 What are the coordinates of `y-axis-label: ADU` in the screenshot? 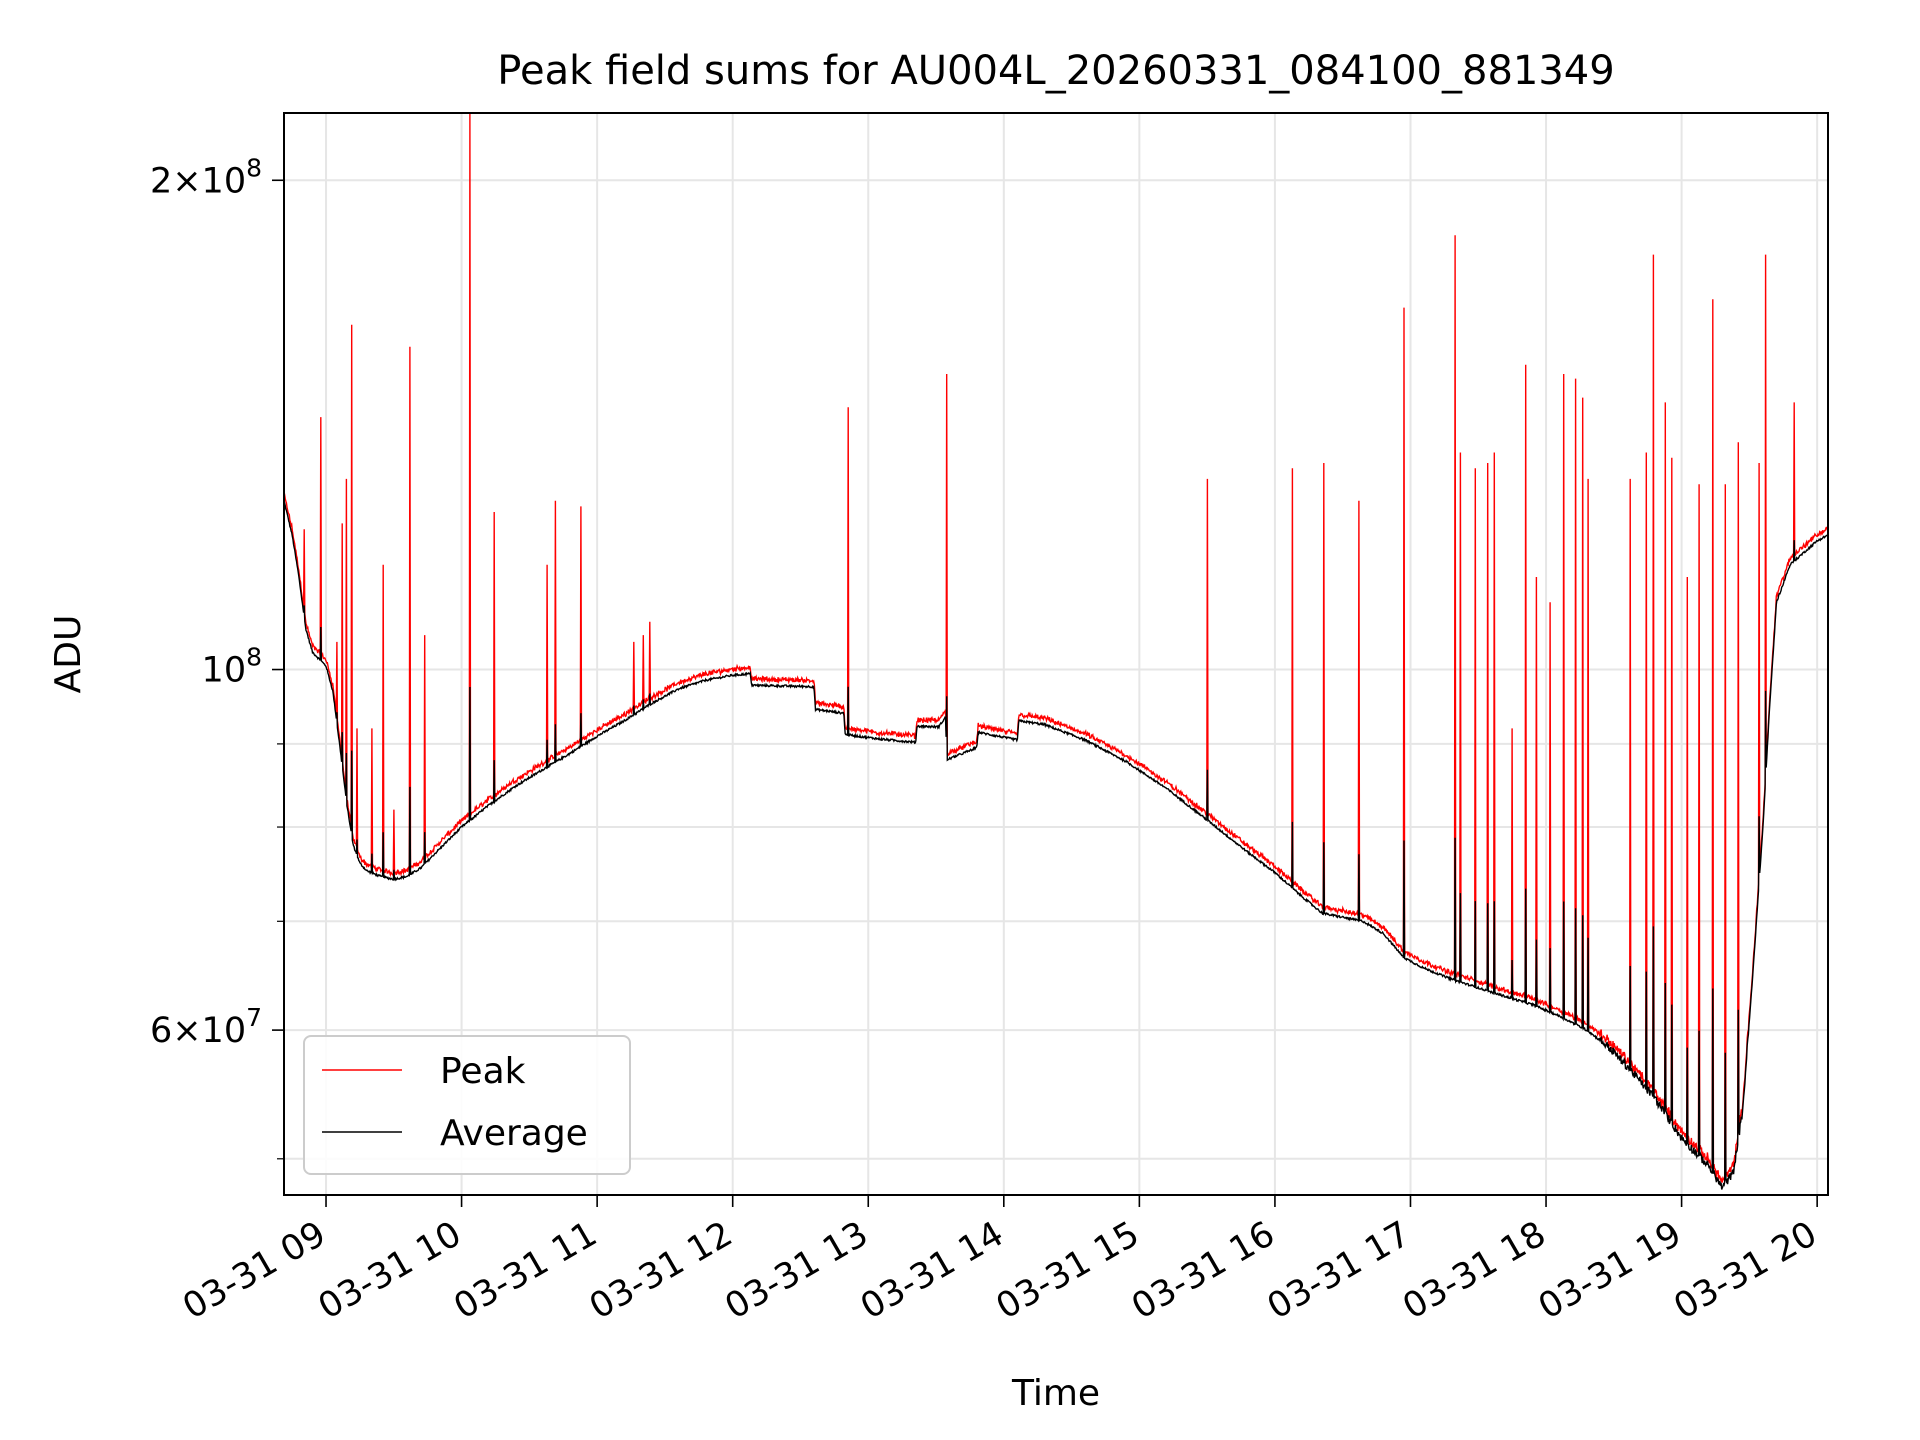 It's located at (68, 654).